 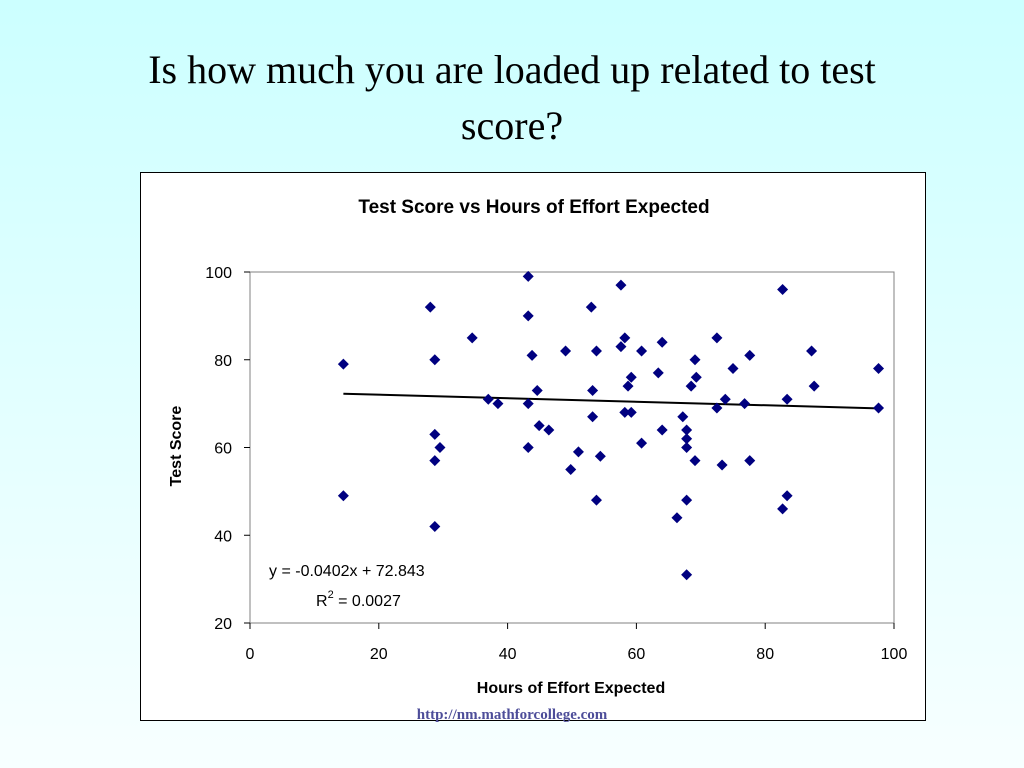 What do you see at coordinates (379, 654) in the screenshot?
I see `x-tick-label-1: 20` at bounding box center [379, 654].